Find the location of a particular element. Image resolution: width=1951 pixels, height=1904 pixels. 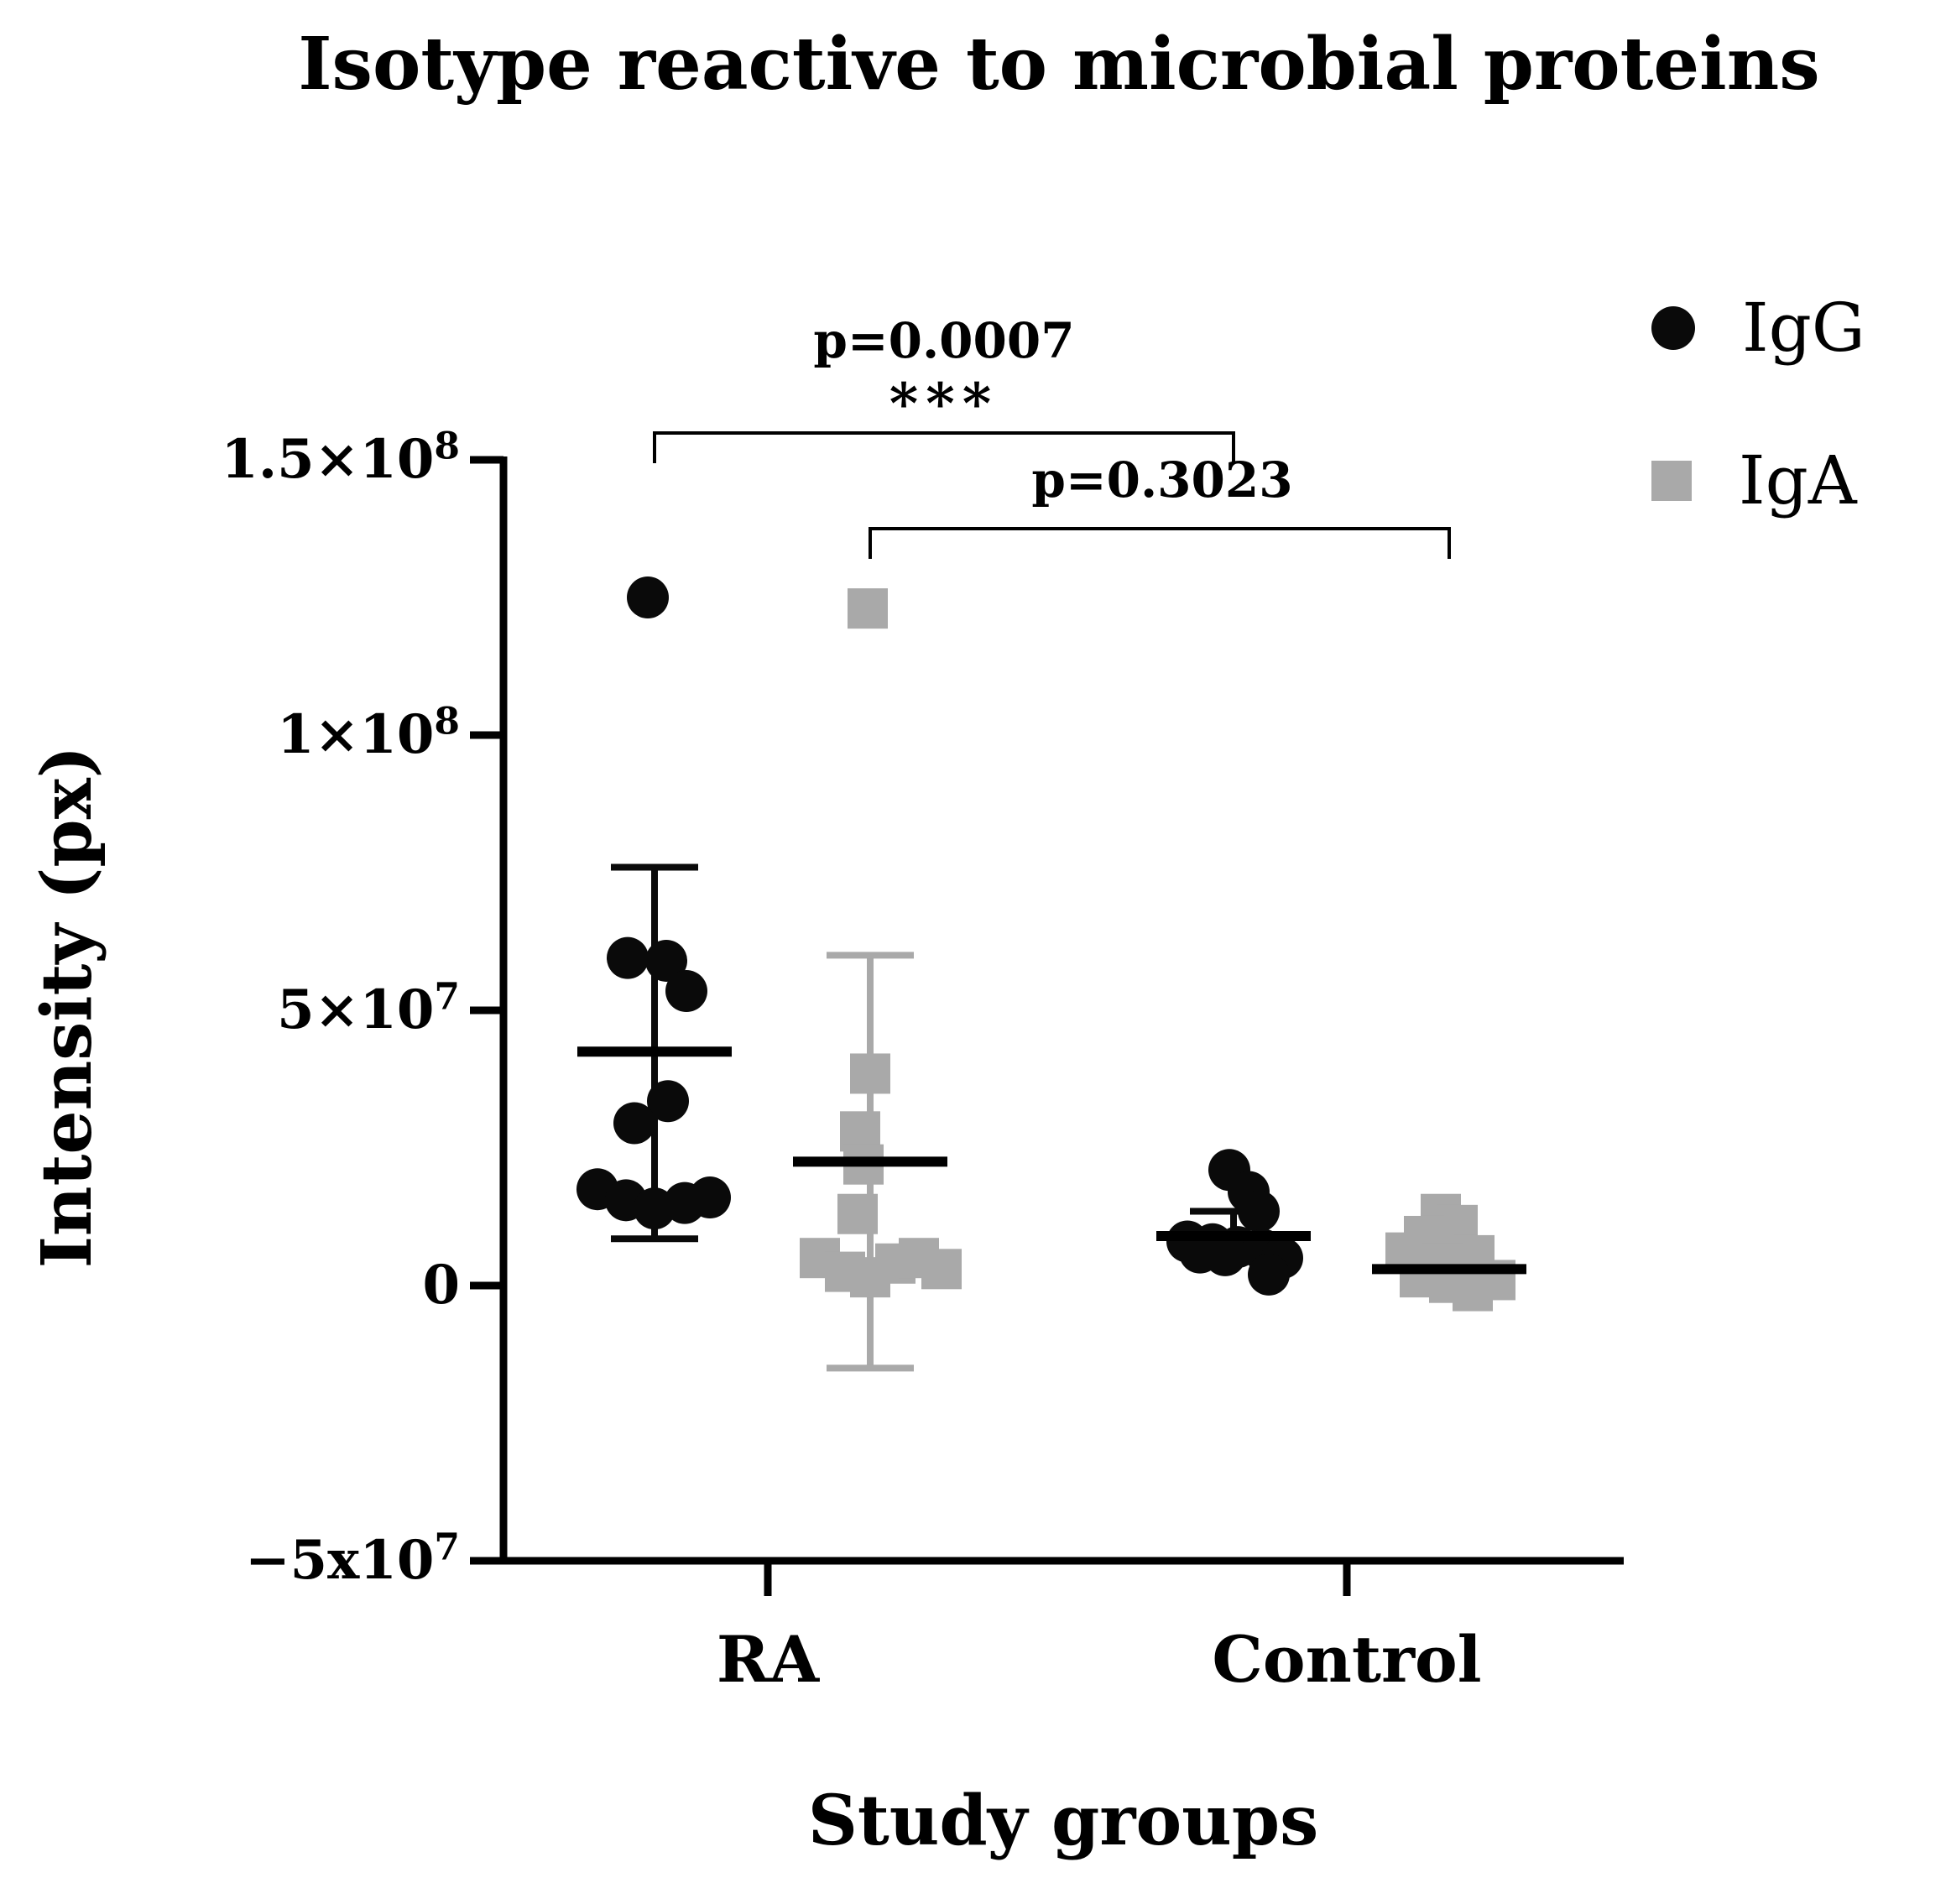

y-tick-label: 5×107 is located at coordinates (230, 1010).